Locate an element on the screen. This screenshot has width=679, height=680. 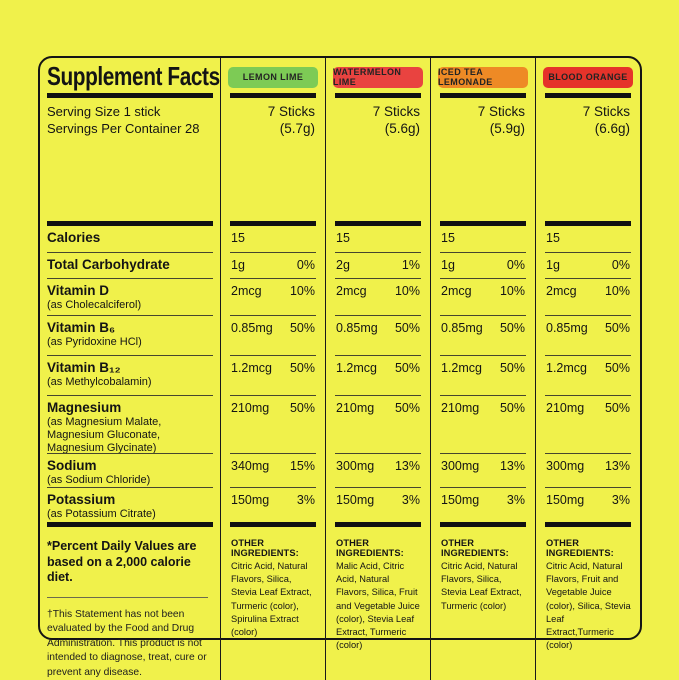
nutrient-label-vitamin-b12: Vitamin B₁₂ (as Methylcobalamin) is located at coordinates (130, 376).